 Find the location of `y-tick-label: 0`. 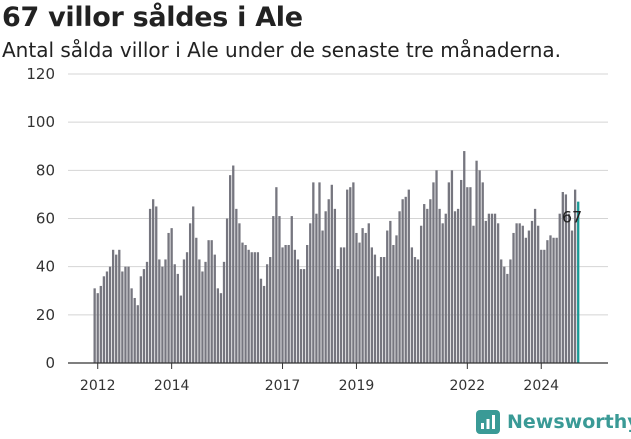

y-tick-label: 0 is located at coordinates (50, 363).